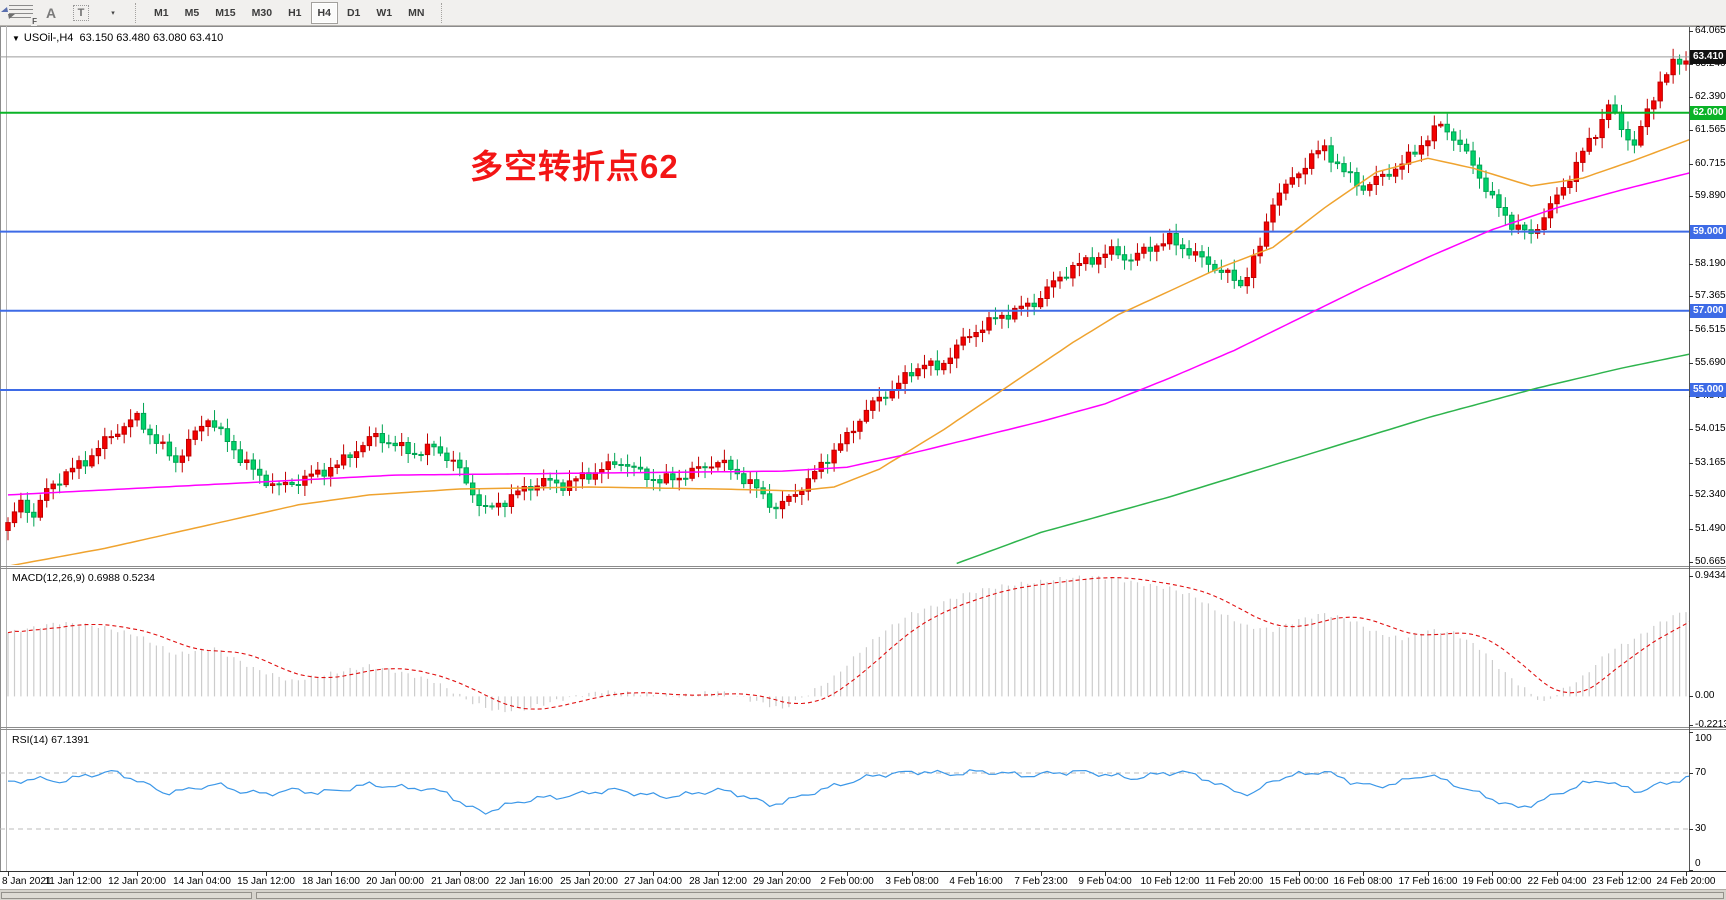  I want to click on date-axis, so click(863, 880).